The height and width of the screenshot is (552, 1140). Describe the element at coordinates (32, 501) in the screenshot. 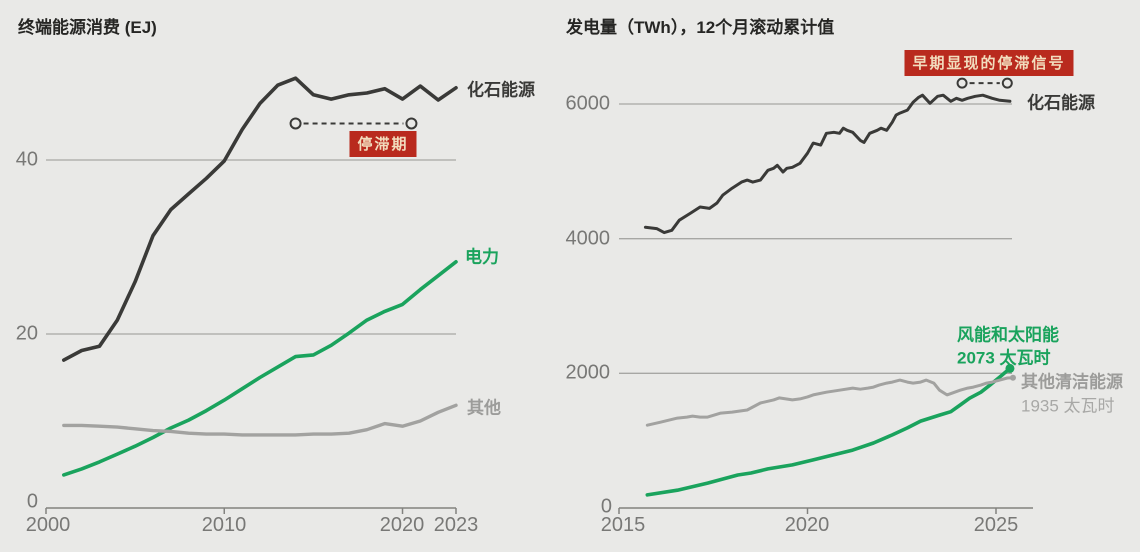

I see `left-ytick-0: 0` at that location.